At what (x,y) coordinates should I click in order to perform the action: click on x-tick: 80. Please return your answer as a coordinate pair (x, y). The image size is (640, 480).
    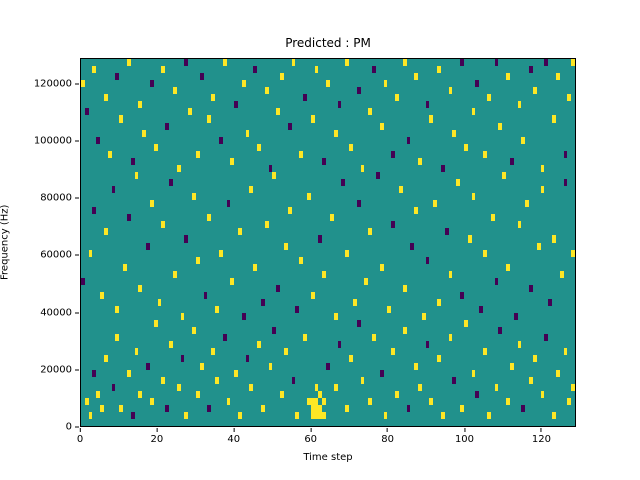
    Looking at the image, I should click on (387, 436).